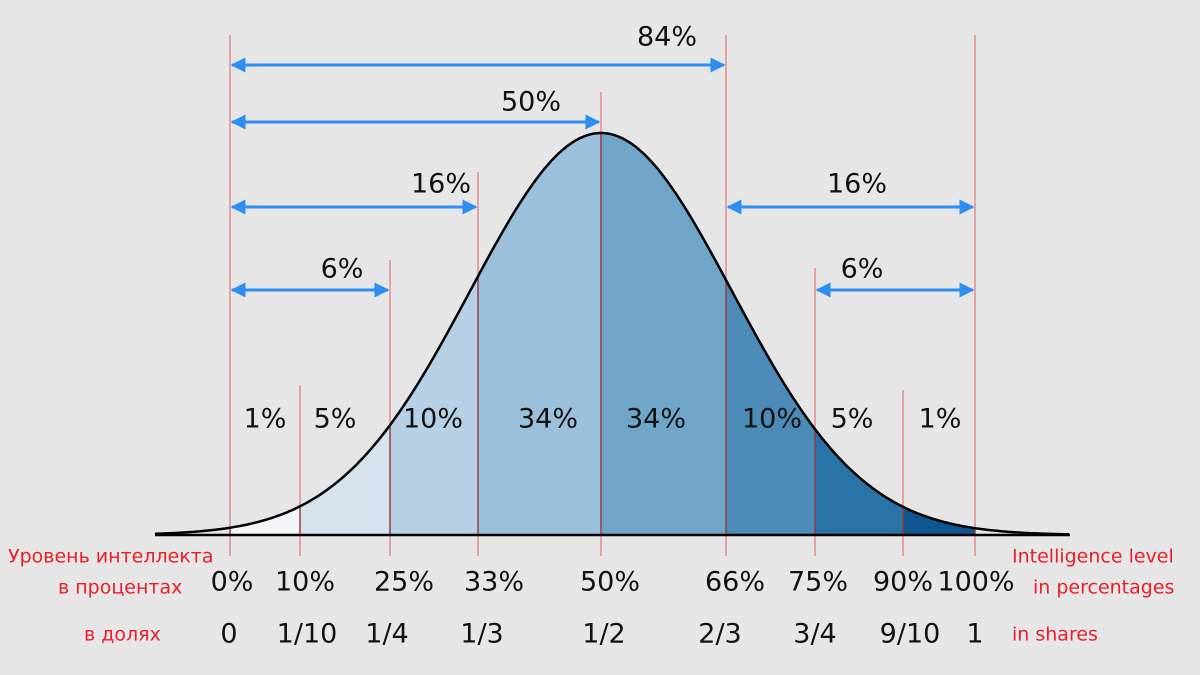  I want to click on percent-tick: 0%, so click(232, 582).